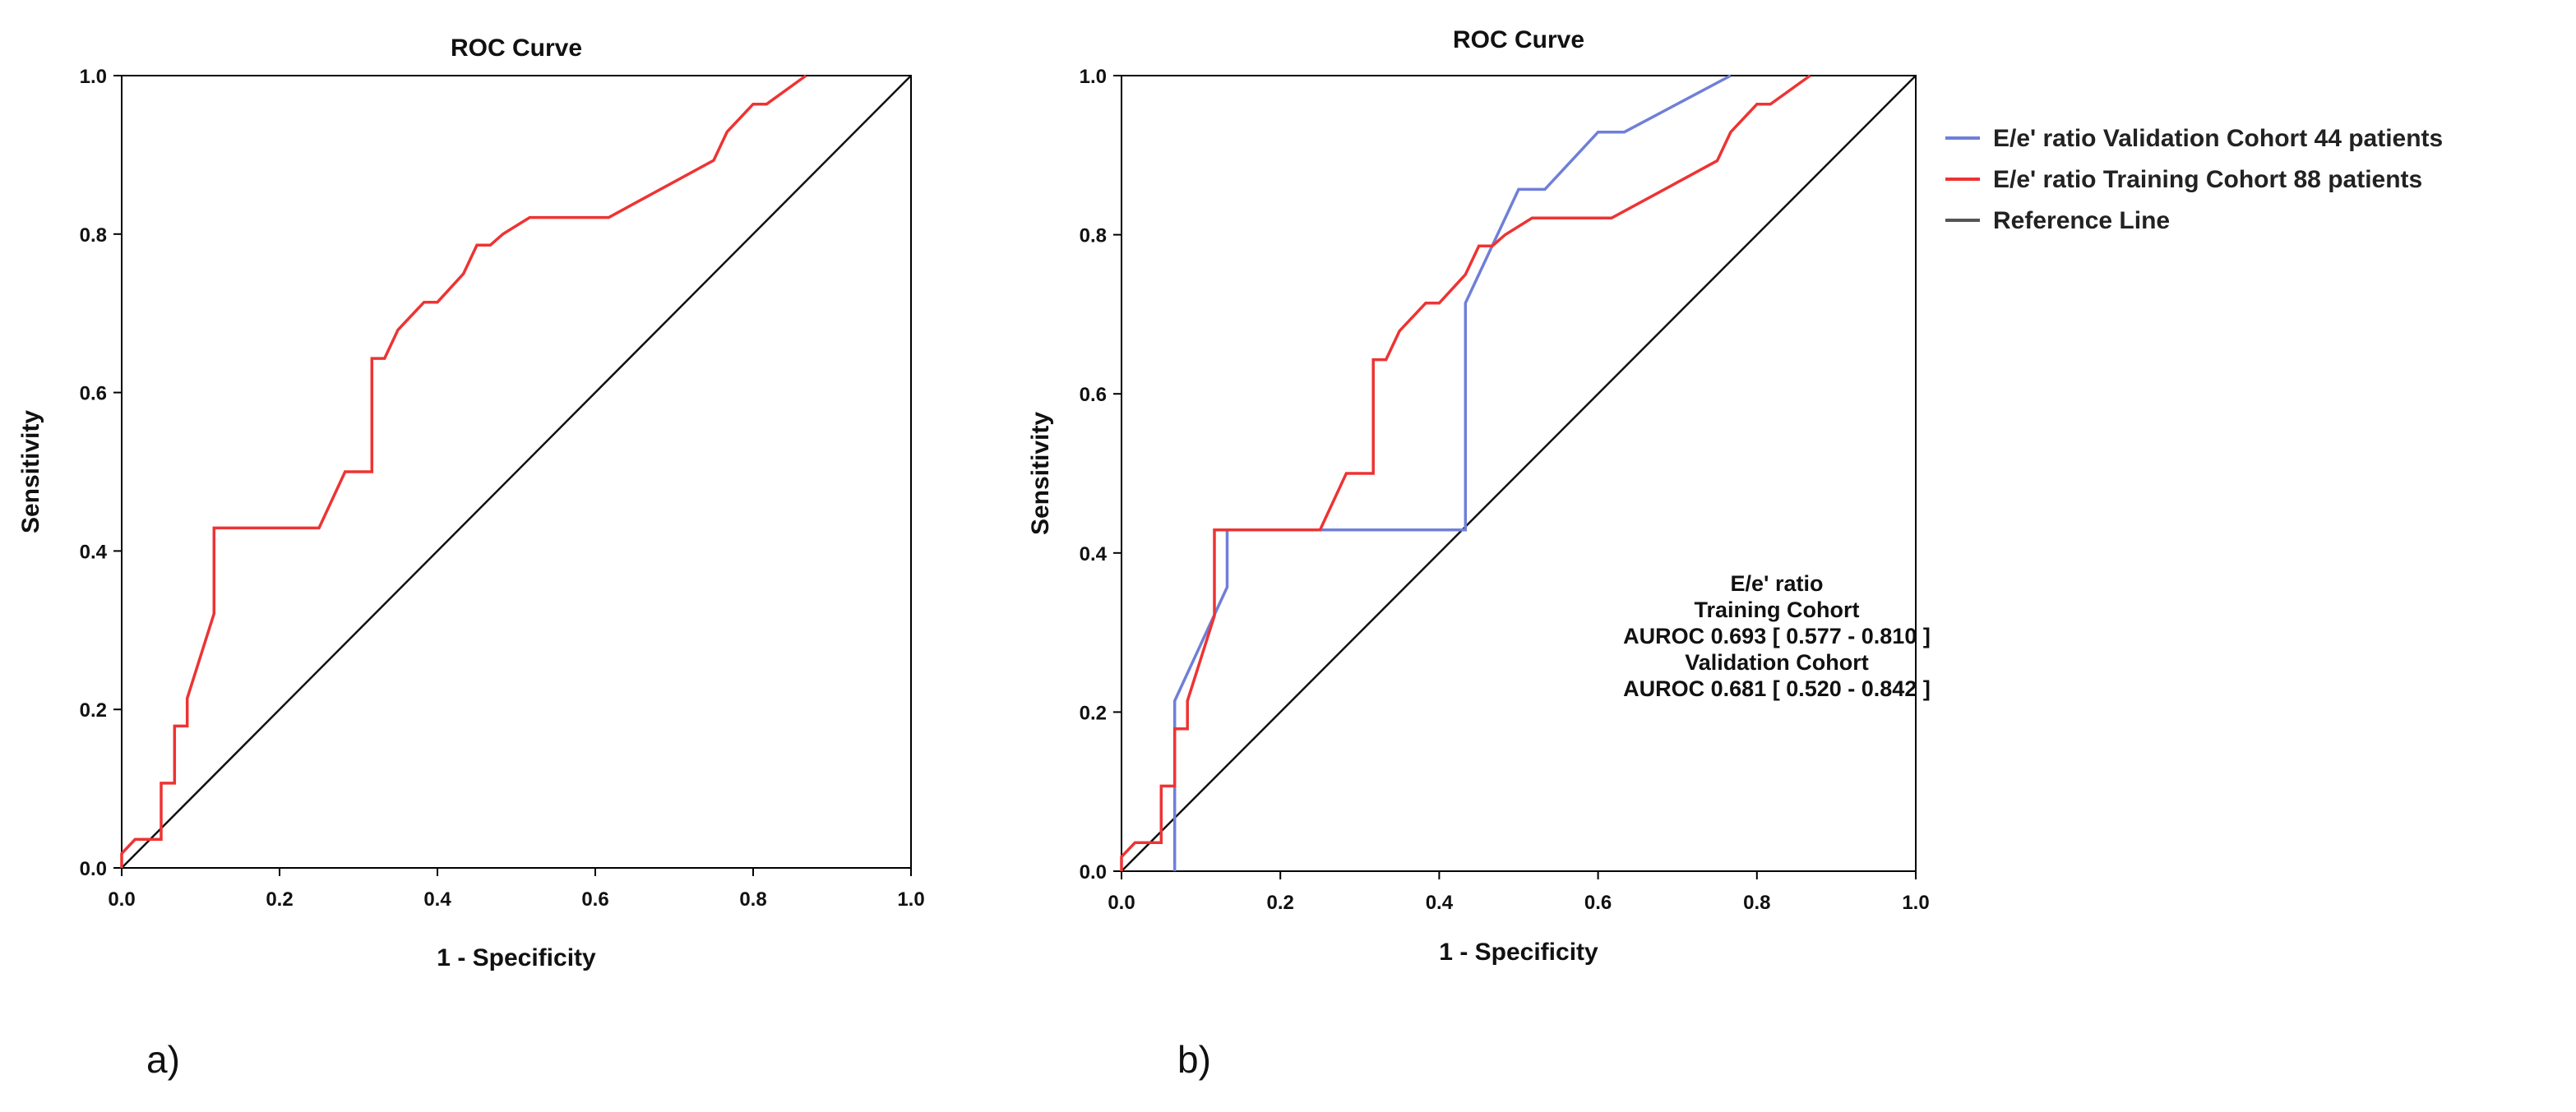 The width and height of the screenshot is (2576, 1112). Describe the element at coordinates (1777, 636) in the screenshot. I see `auroc-annotation-line: AUROC 0.693 [ 0.577 - 0.810 ]` at that location.